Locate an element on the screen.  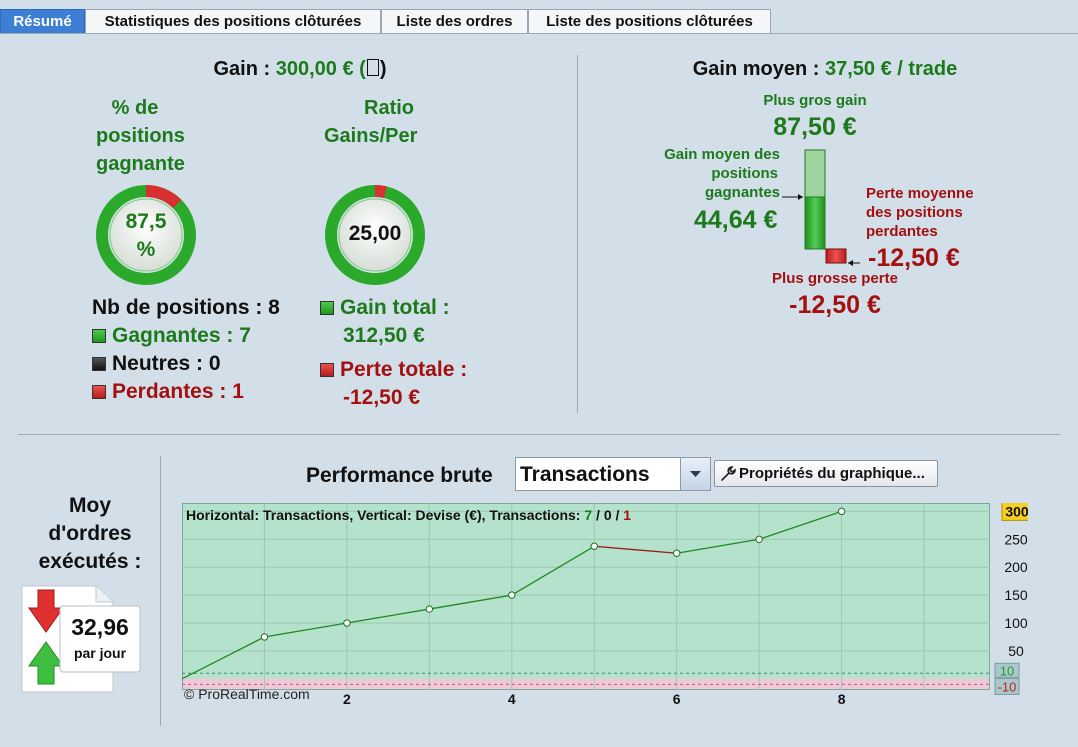
gain-value: 300,00 € ( is located at coordinates (320, 69).